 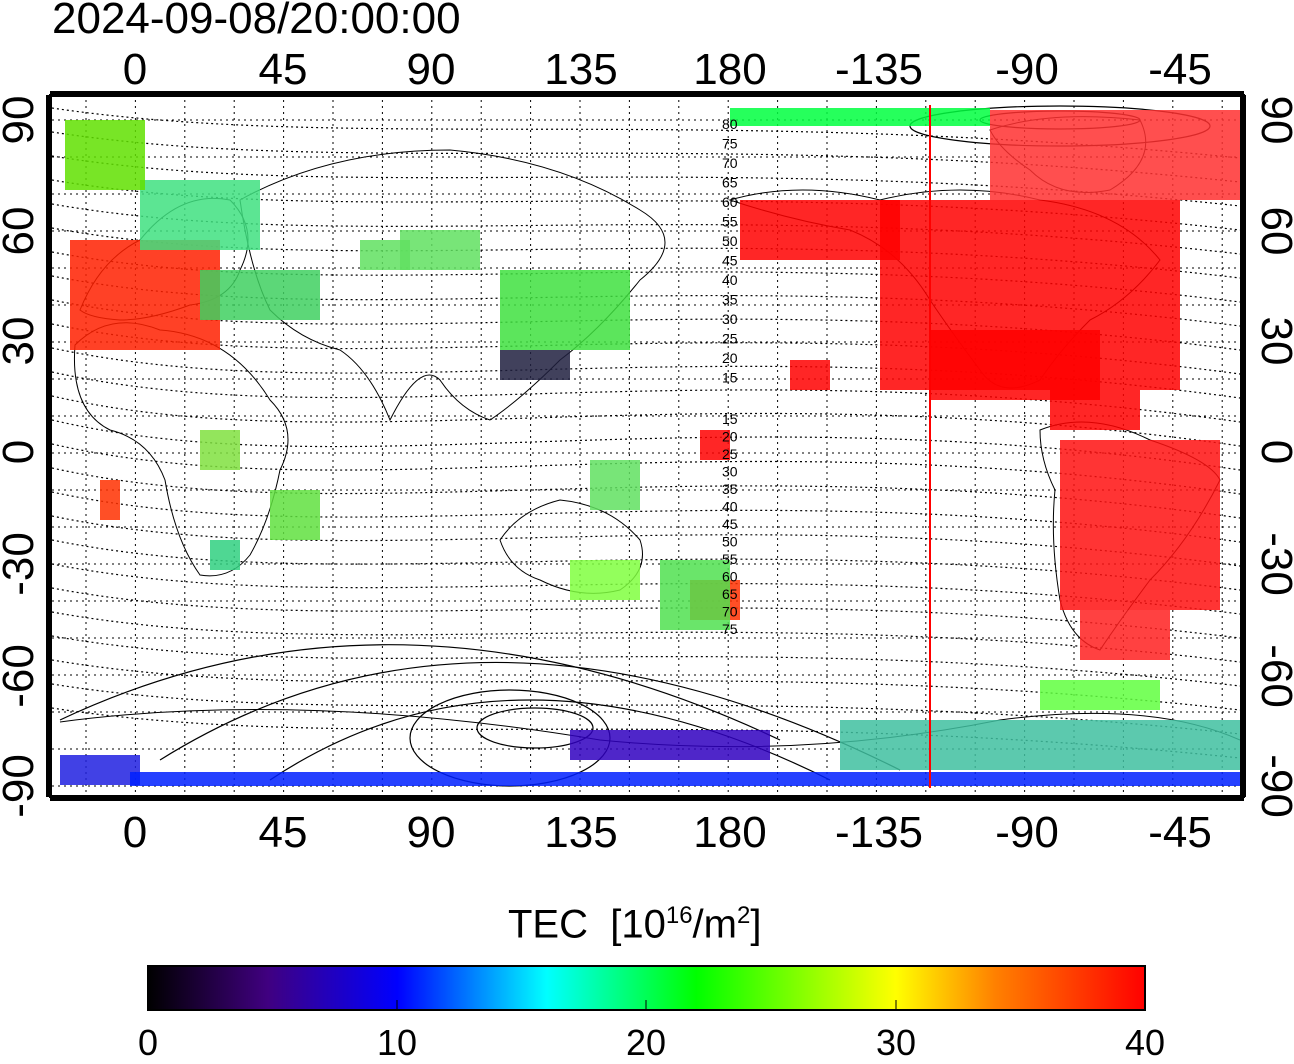 What do you see at coordinates (730, 437) in the screenshot?
I see `mag-lat-label-15: 20` at bounding box center [730, 437].